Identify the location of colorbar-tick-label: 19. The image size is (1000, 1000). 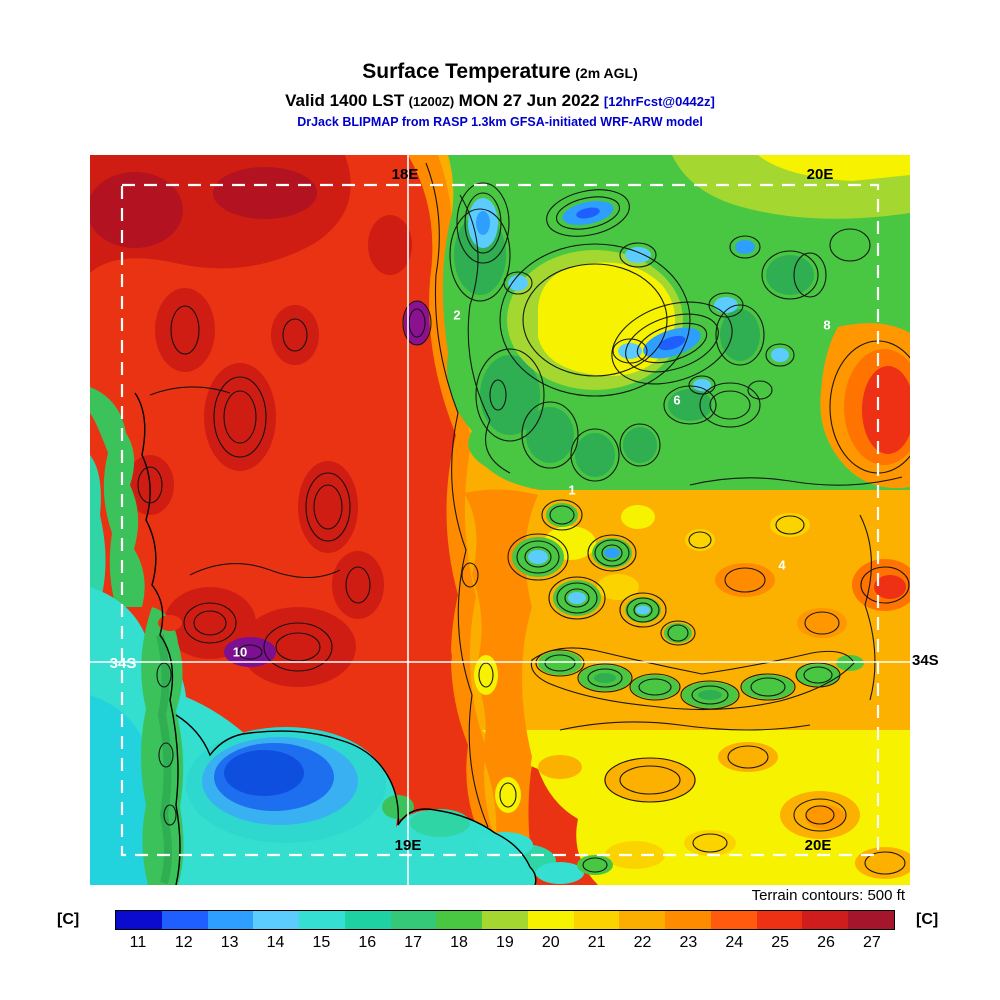
(505, 942).